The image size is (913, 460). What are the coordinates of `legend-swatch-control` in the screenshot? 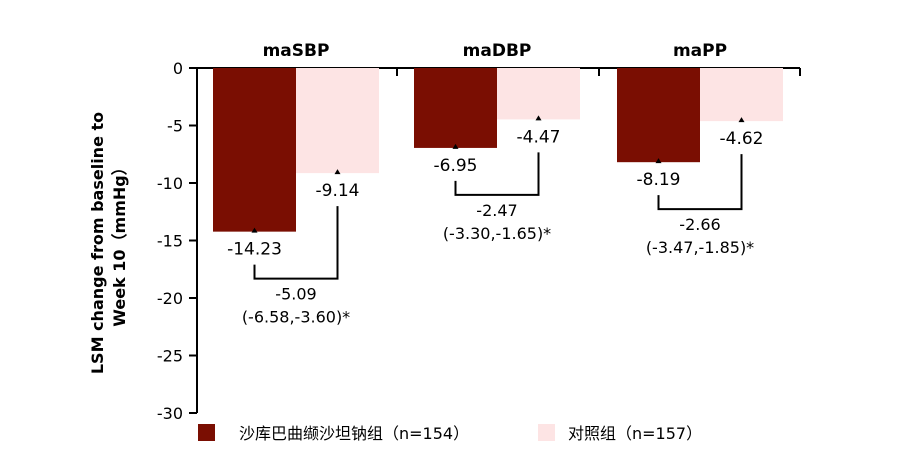 It's located at (546, 432).